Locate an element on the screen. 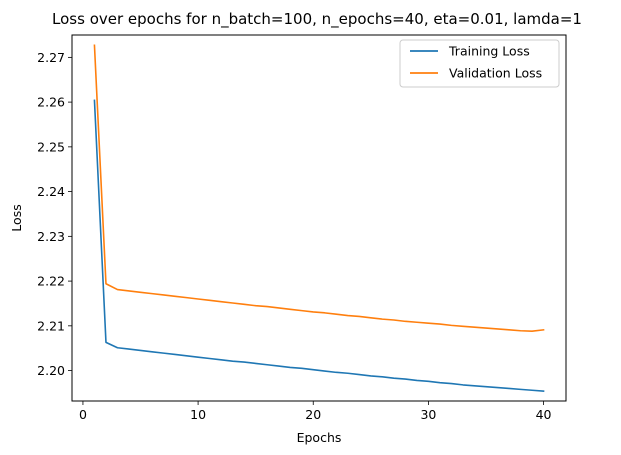 The image size is (621, 455). x-tick-label: 0 is located at coordinates (83, 414).